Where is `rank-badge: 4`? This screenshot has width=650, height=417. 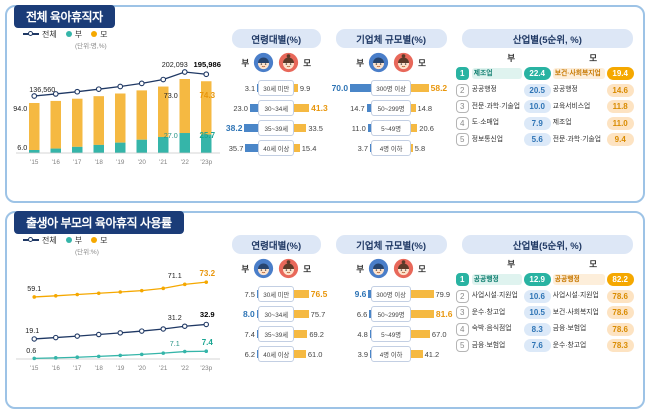
rank-badge: 4 is located at coordinates (462, 123).